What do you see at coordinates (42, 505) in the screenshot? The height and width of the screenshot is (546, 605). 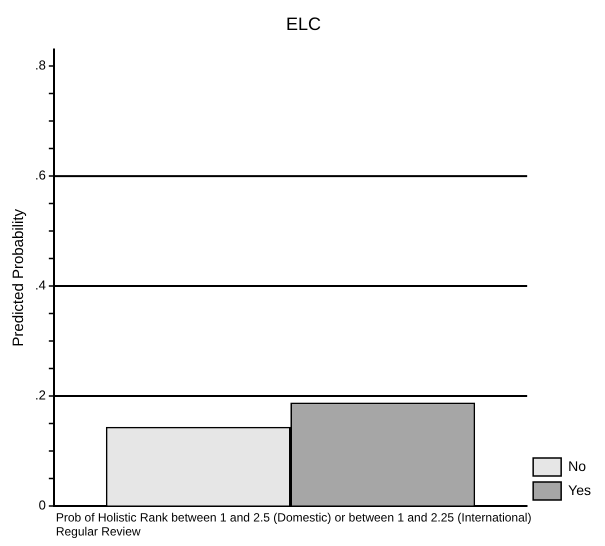 I see `y-tick-label: 0` at bounding box center [42, 505].